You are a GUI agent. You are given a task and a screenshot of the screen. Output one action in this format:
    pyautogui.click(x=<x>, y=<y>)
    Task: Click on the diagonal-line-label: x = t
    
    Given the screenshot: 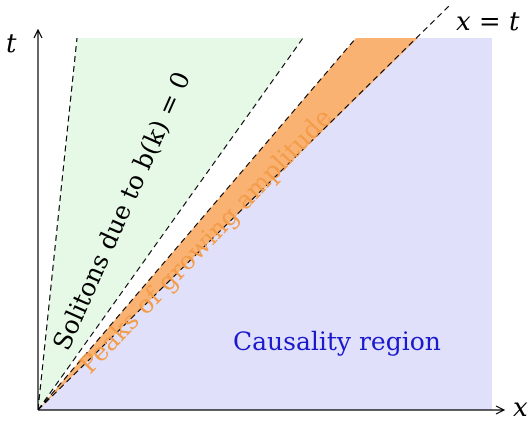 What is the action you would take?
    pyautogui.click(x=488, y=22)
    